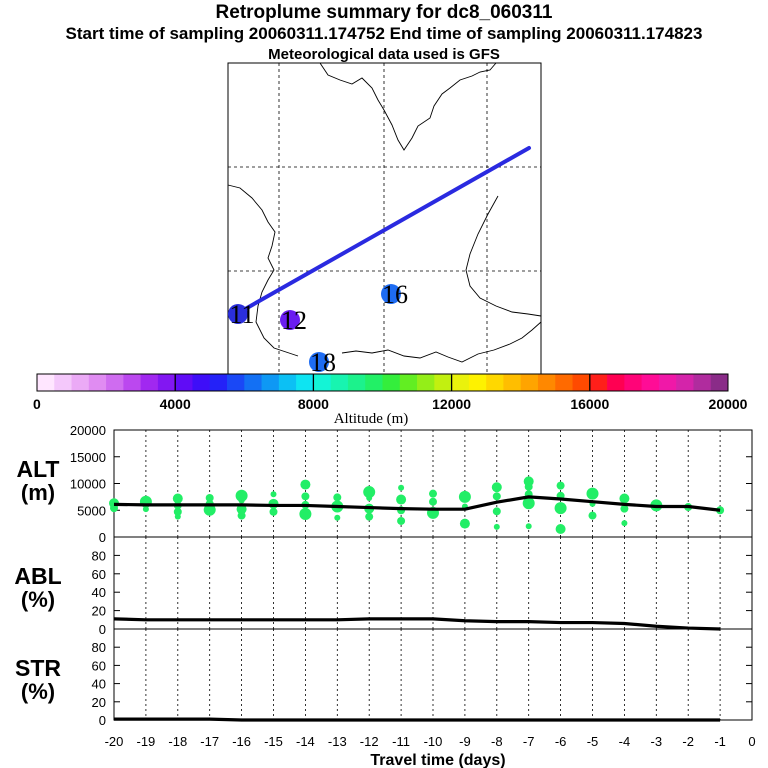  Describe the element at coordinates (384, 678) in the screenshot. I see `str-panel: 0 20 40 60 80 STR(%)` at that location.